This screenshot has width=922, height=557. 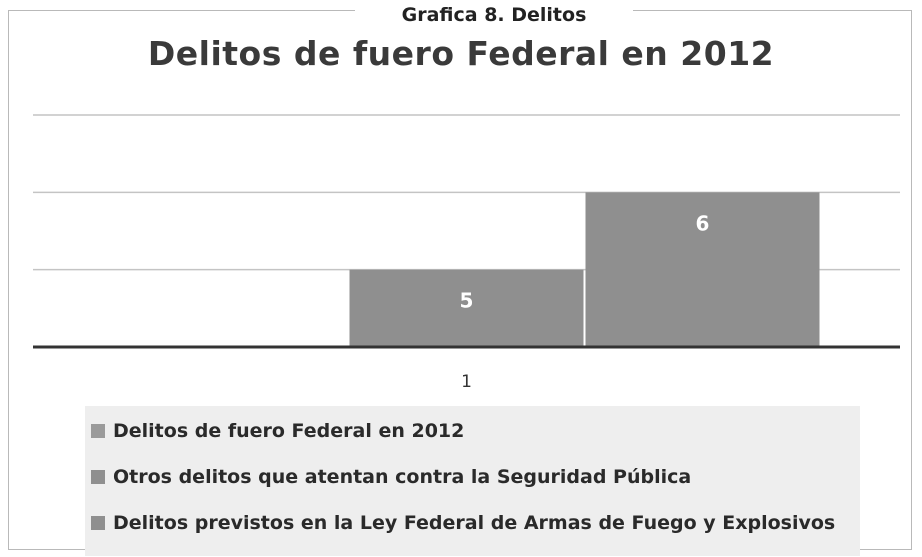 I want to click on data-label: 6, so click(x=703, y=223).